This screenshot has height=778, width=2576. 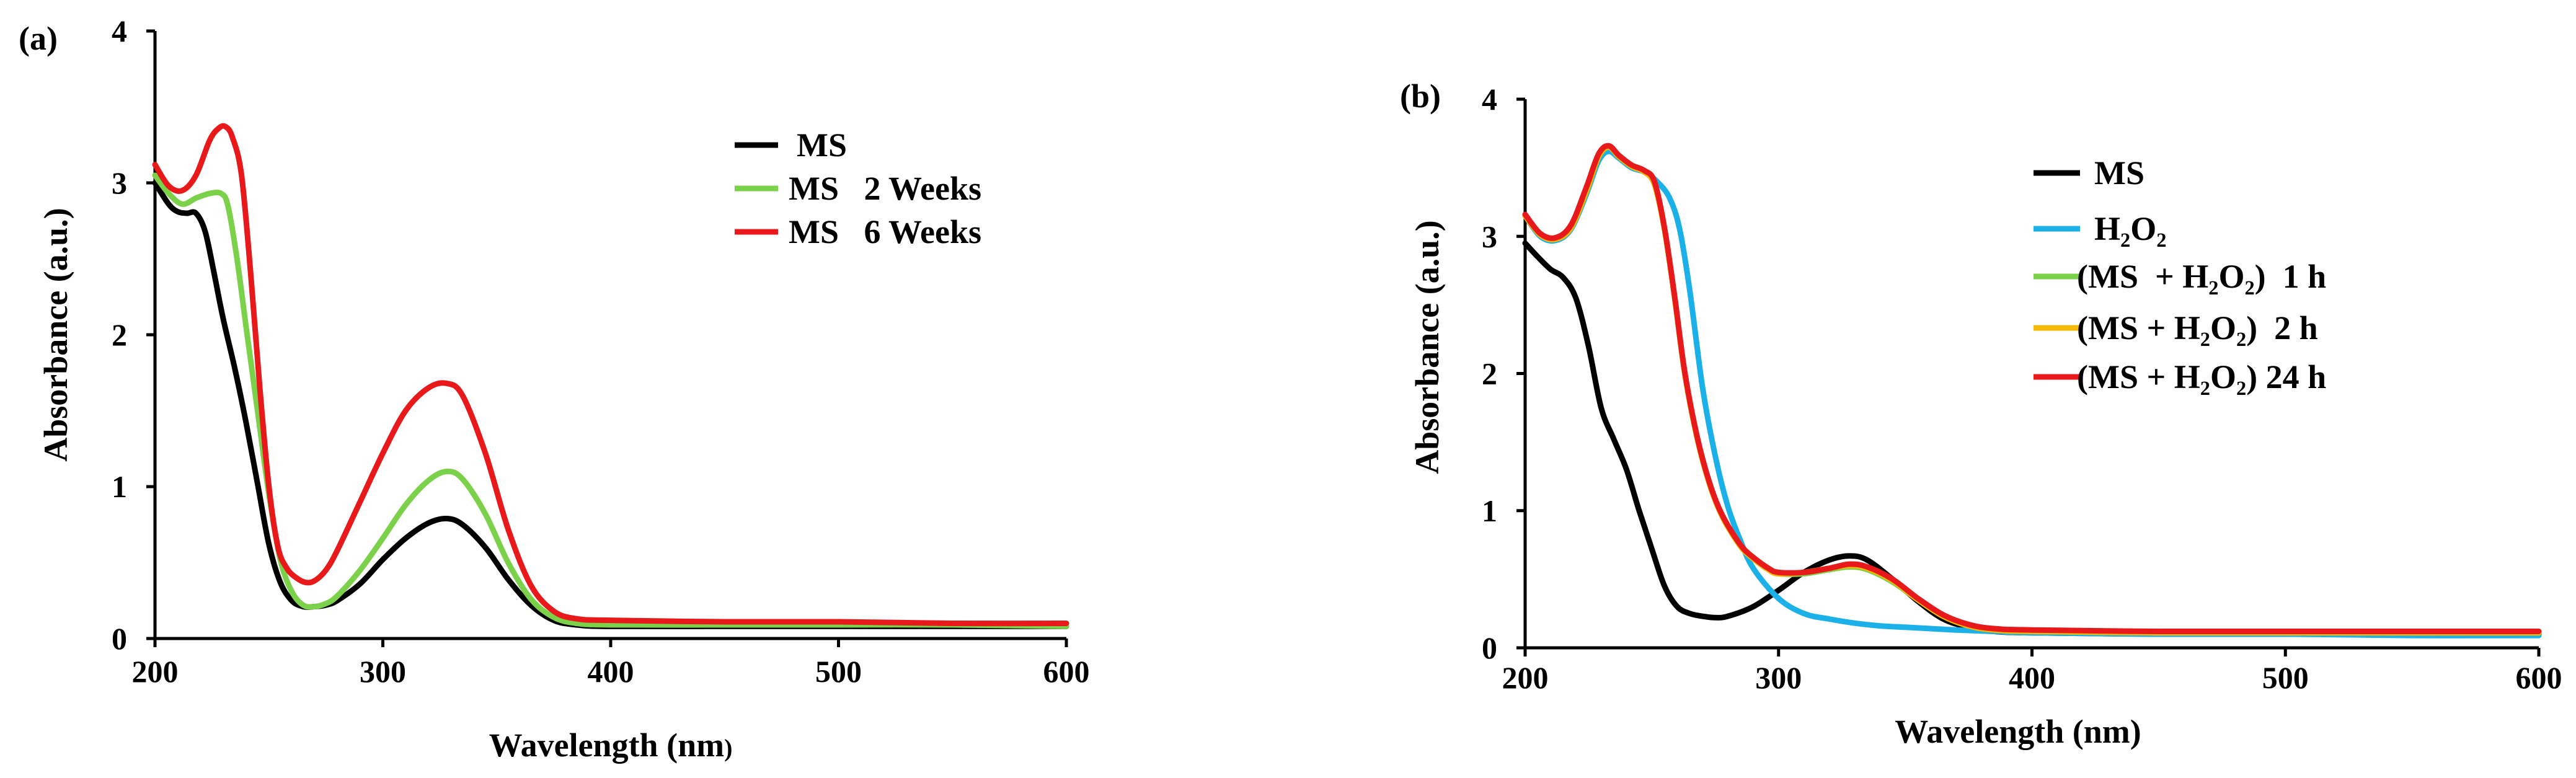 What do you see at coordinates (1489, 373) in the screenshot?
I see `y-tick-label-b-2: 2` at bounding box center [1489, 373].